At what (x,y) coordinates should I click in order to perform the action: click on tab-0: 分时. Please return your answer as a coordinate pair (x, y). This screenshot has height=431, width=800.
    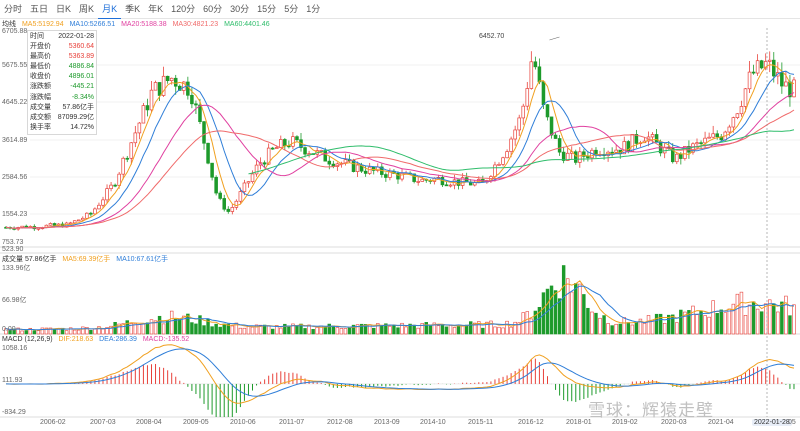
    Looking at the image, I should click on (13, 9).